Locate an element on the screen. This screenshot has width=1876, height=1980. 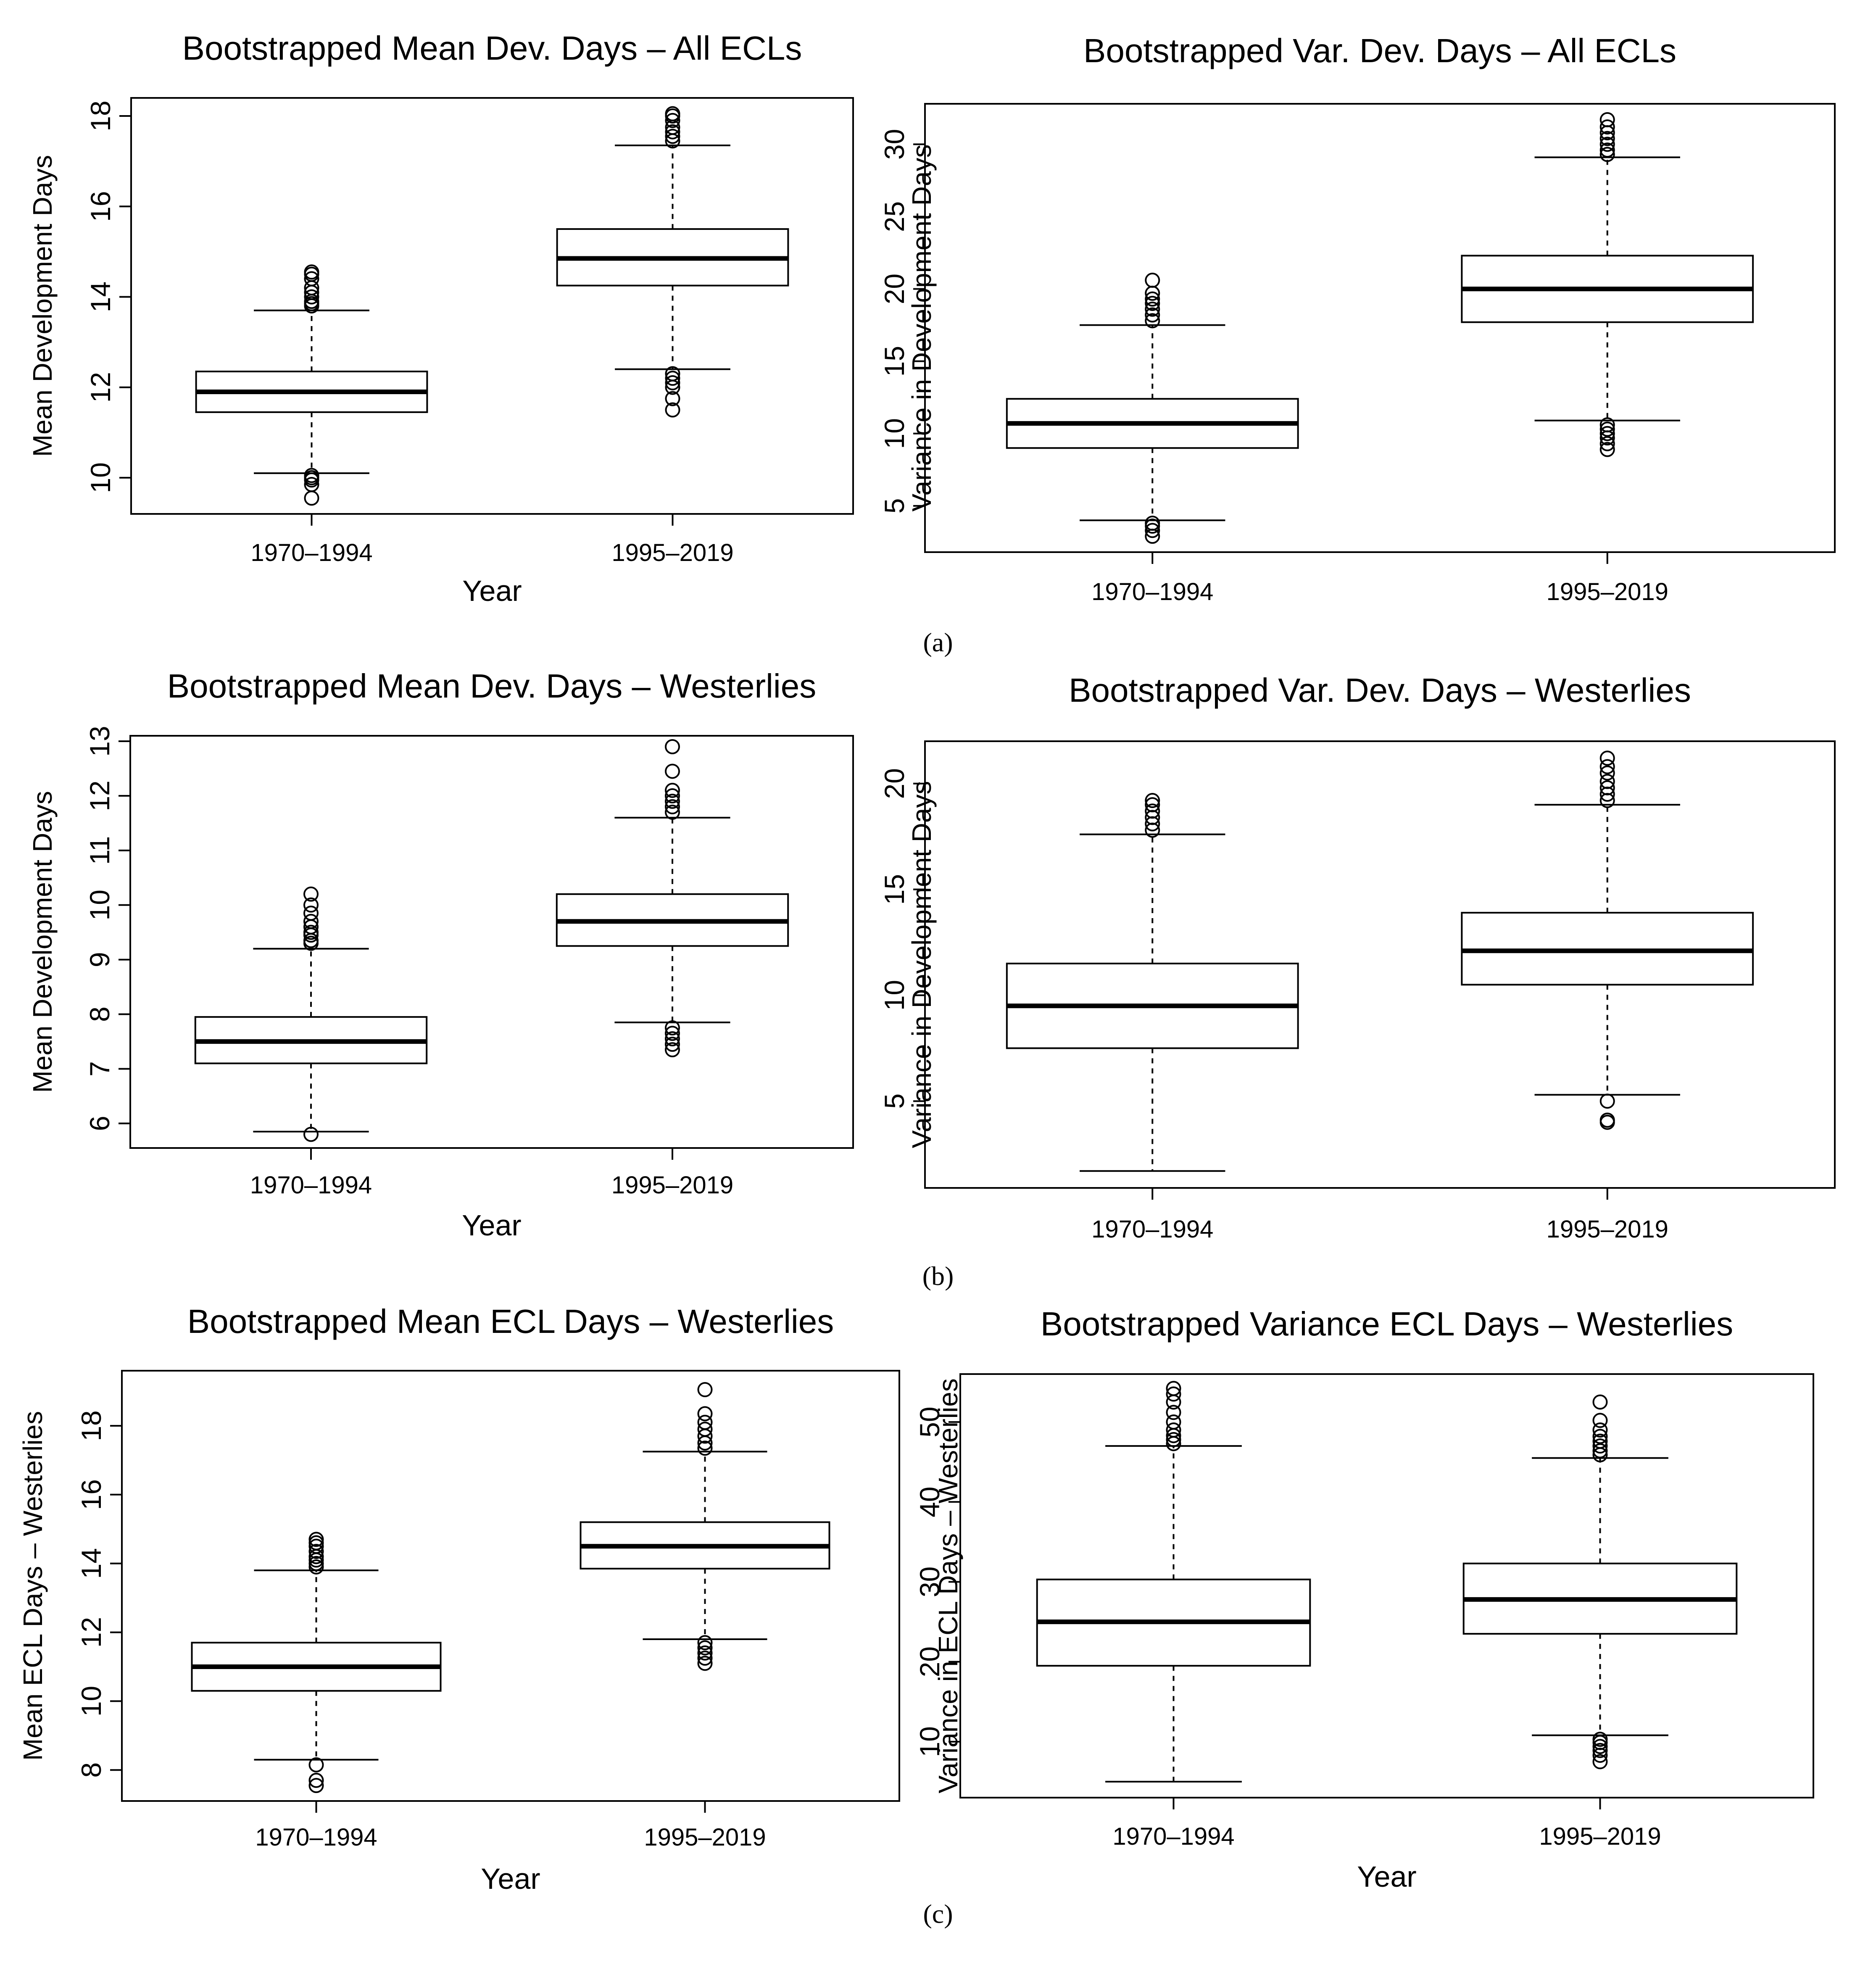
y-tick-label: 6 is located at coordinates (99, 1123).